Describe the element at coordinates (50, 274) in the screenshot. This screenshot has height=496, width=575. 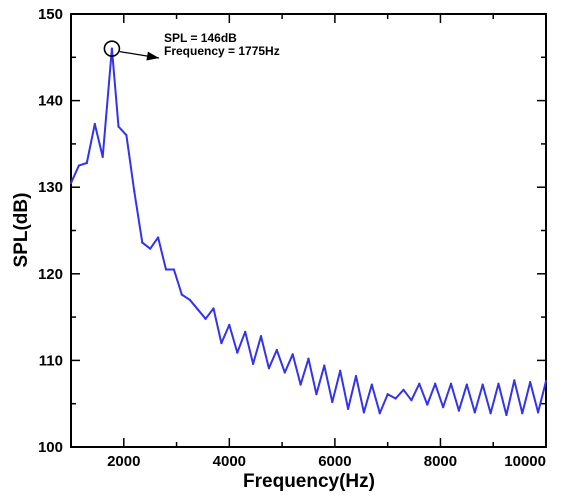
I see `y-tick-label: 120` at that location.